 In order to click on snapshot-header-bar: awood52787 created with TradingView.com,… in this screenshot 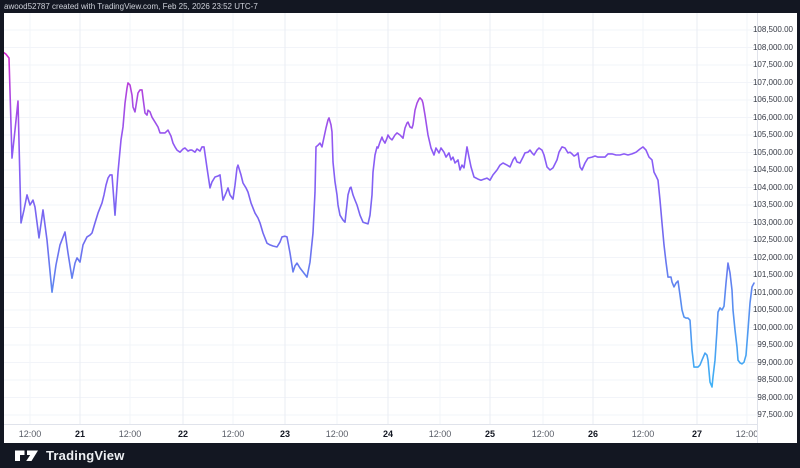, I will do `click(400, 6)`.